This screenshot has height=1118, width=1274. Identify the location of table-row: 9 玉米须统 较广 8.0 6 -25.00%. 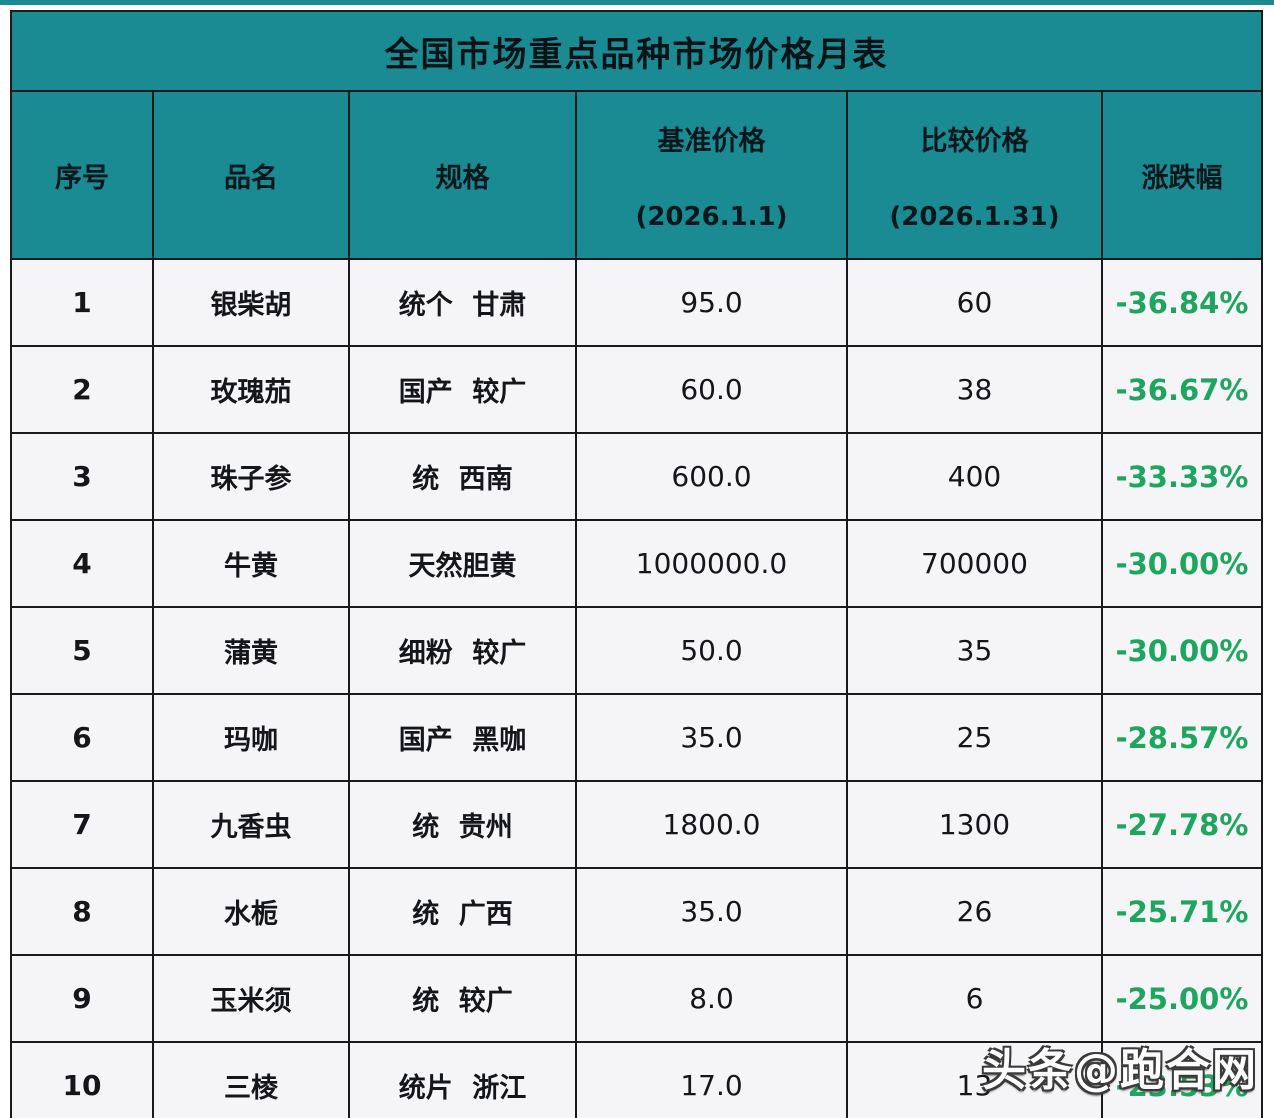
(636, 999).